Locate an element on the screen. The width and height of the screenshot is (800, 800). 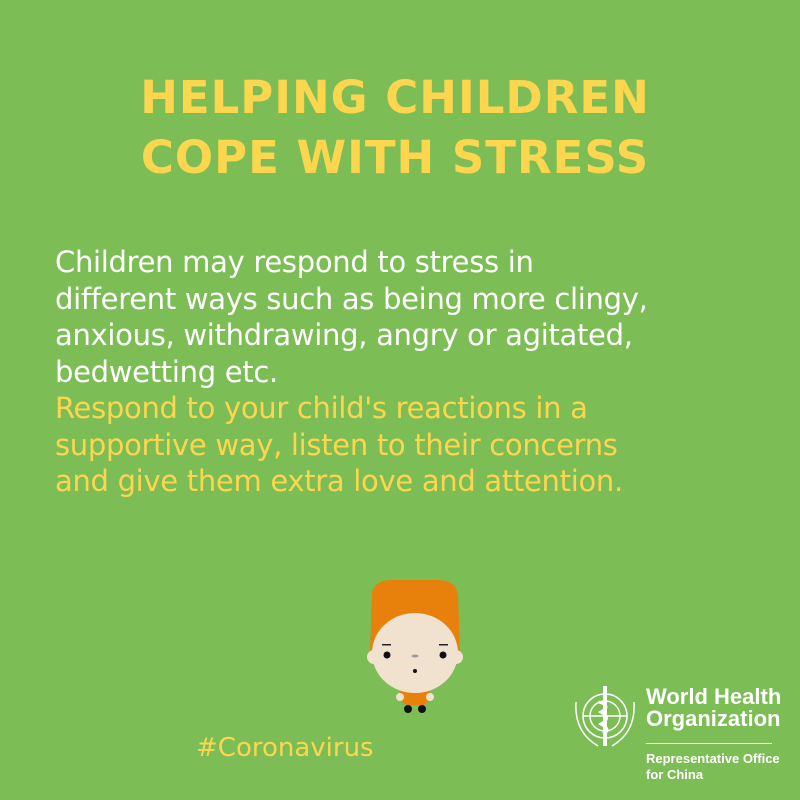
who-emblem-icon is located at coordinates (605, 716).